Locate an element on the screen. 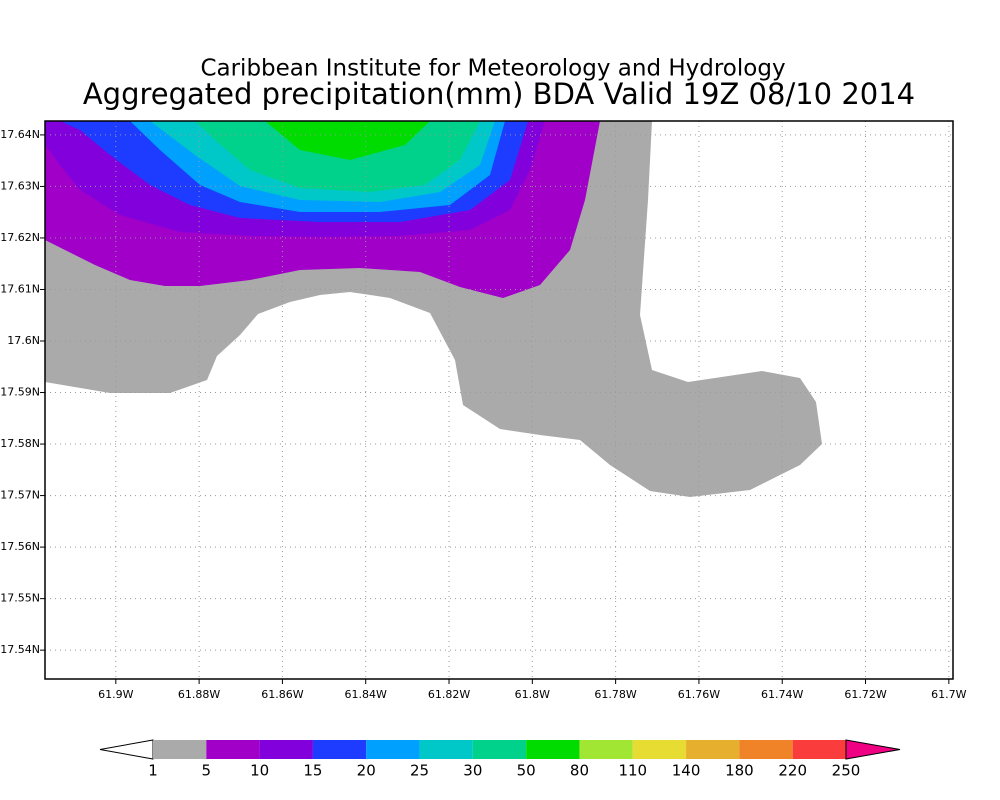 The width and height of the screenshot is (1000, 800). y-tick-label: 17.59N is located at coordinates (20, 392).